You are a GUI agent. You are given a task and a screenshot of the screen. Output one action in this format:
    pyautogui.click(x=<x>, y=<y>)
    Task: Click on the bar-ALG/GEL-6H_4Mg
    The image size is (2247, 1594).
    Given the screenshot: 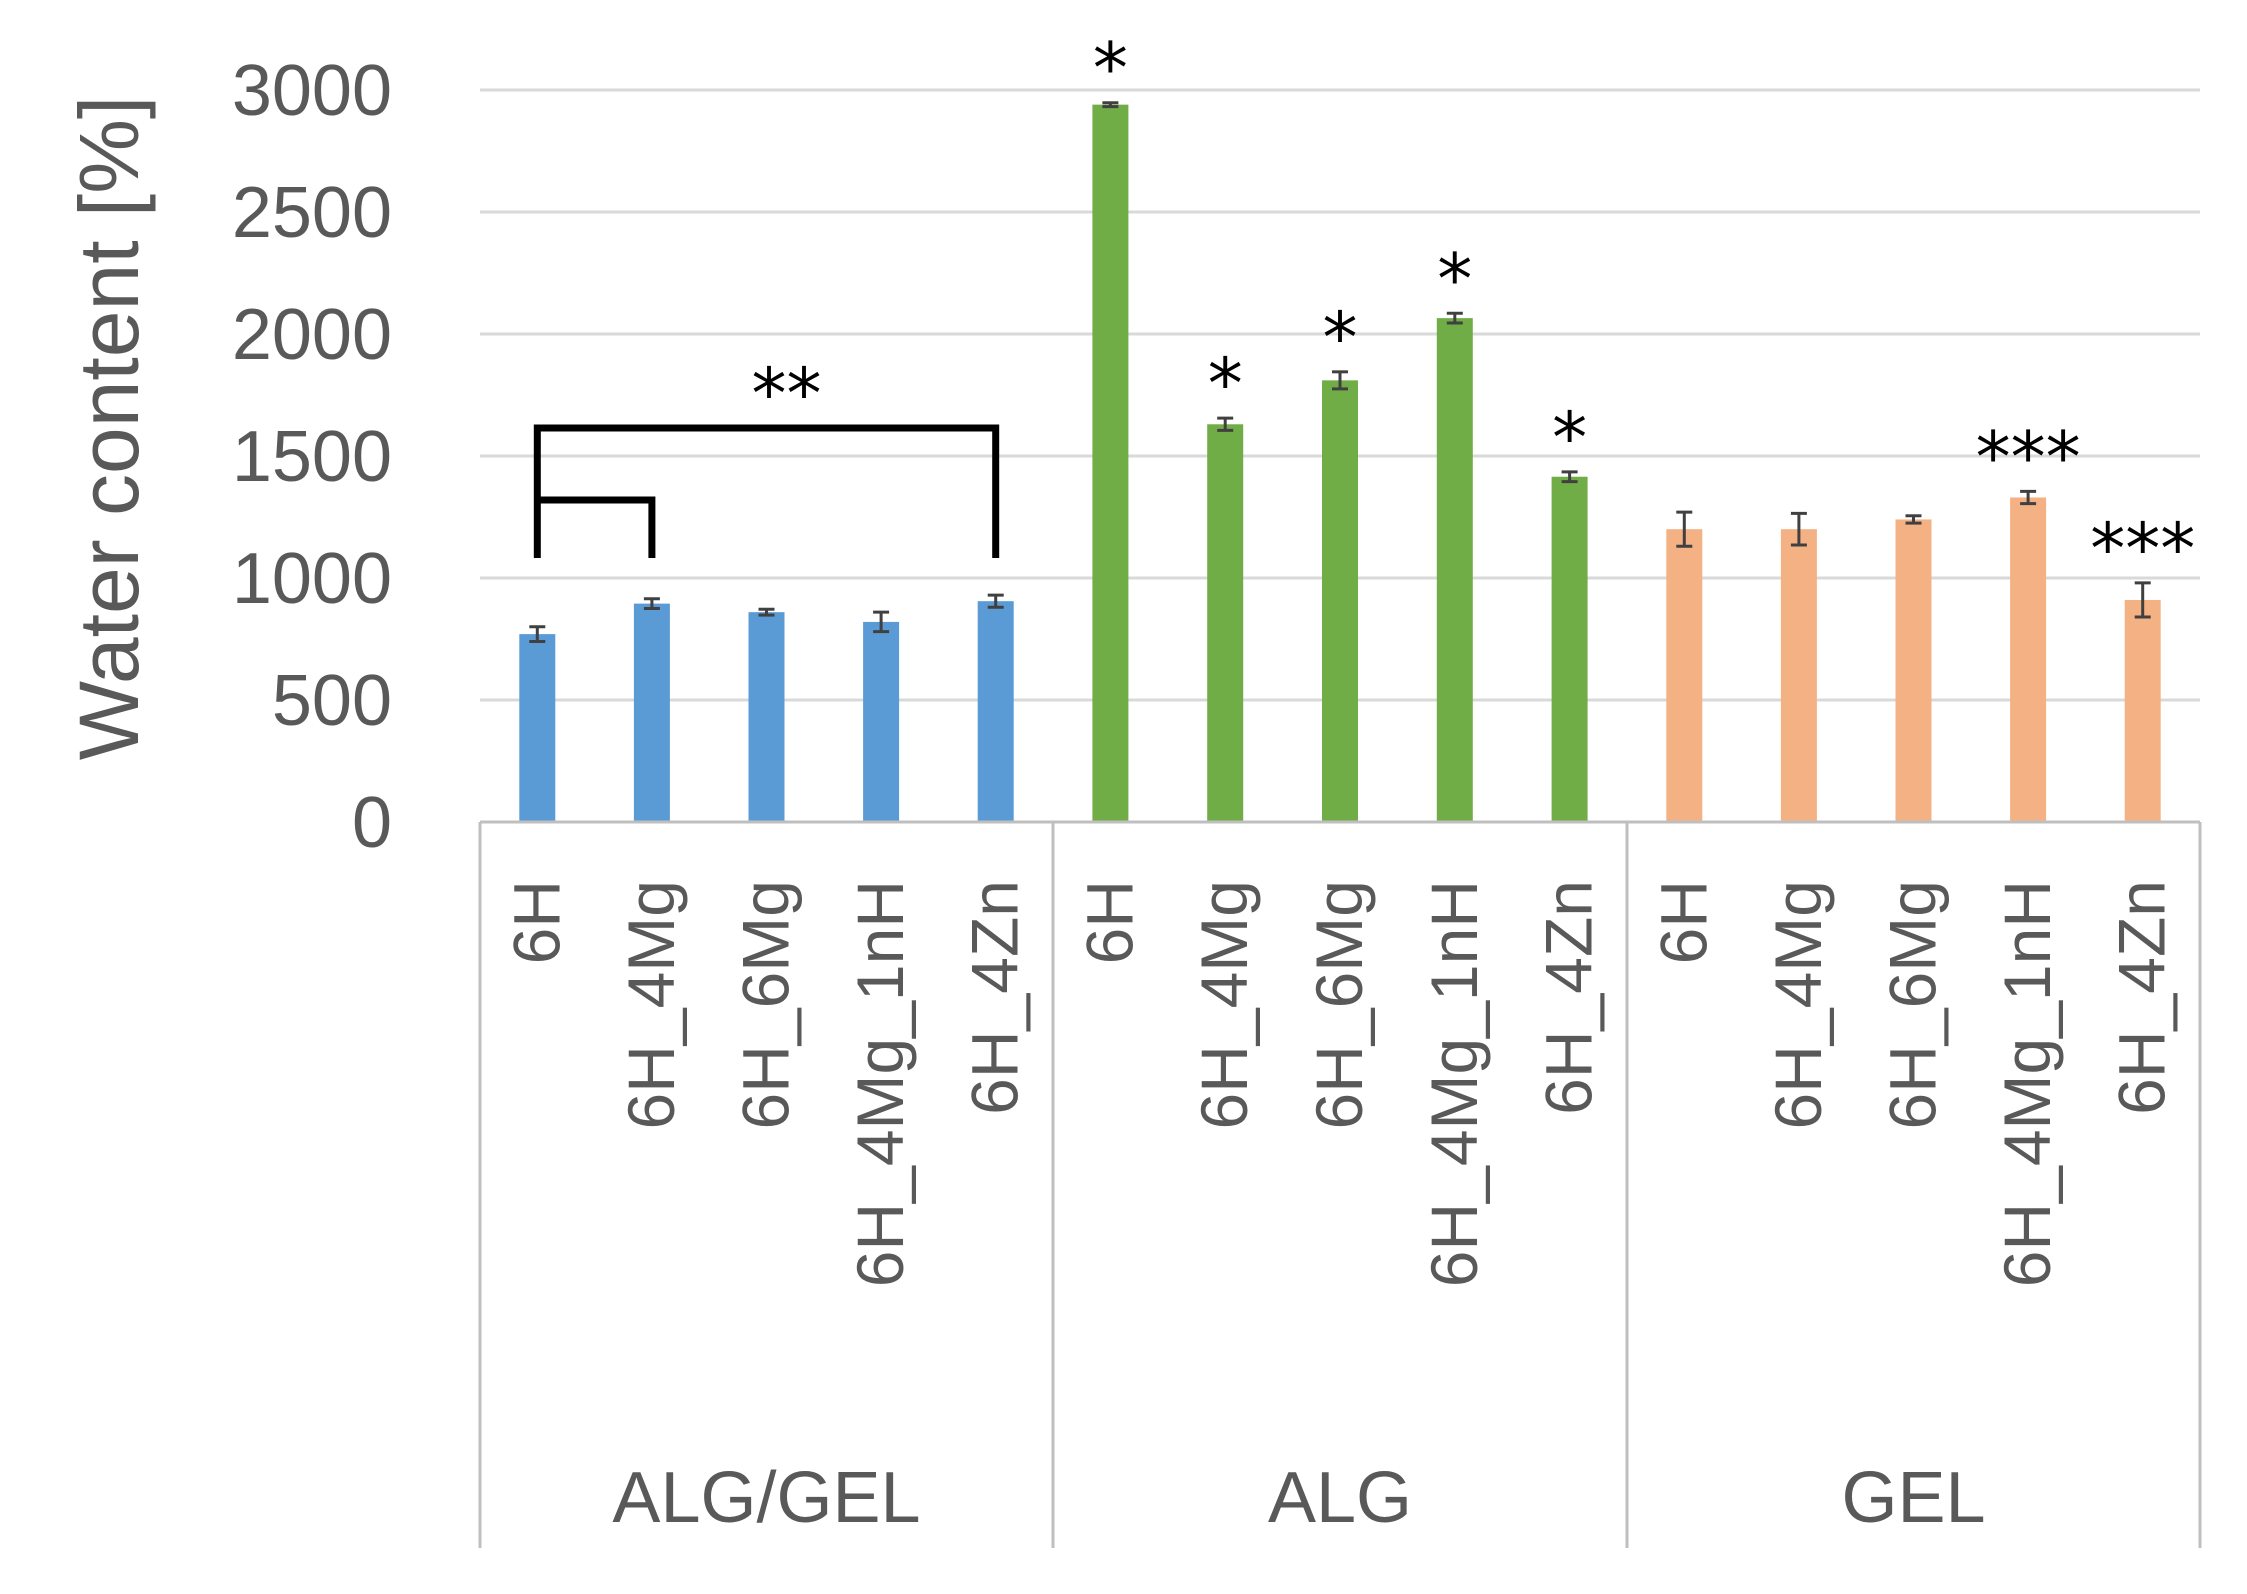 What is the action you would take?
    pyautogui.click(x=651, y=712)
    